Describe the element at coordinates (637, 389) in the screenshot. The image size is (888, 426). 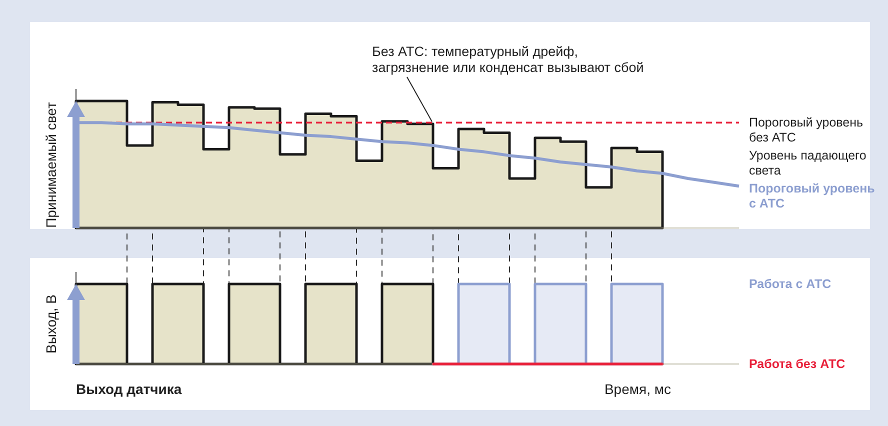
I see `x-axis-title: Время, мс` at that location.